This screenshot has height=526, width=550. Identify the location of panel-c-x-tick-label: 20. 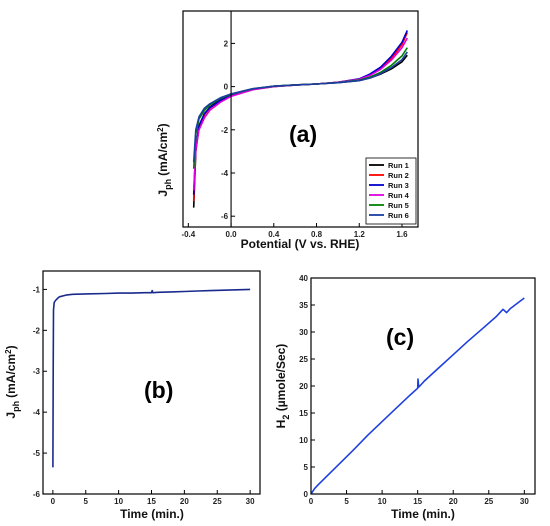
(453, 501).